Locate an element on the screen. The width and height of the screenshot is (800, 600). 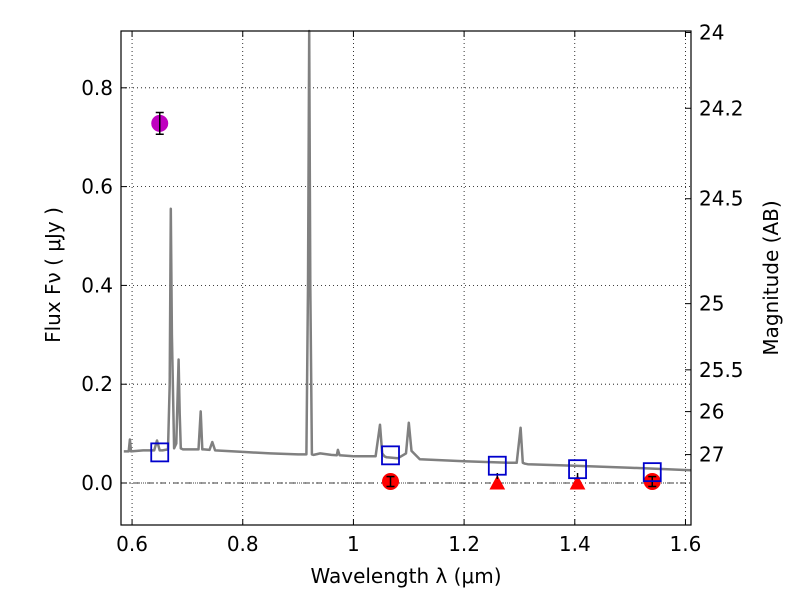
x-tick-label: 1 is located at coordinates (353, 544).